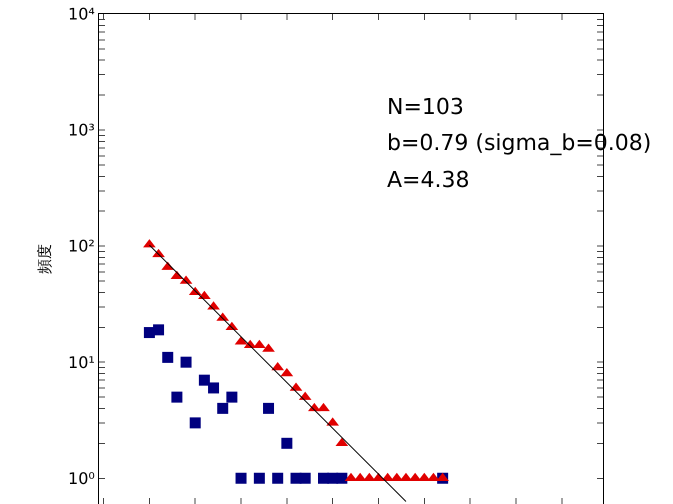 The width and height of the screenshot is (673, 504). Describe the element at coordinates (425, 107) in the screenshot. I see `annotation: N=103` at that location.